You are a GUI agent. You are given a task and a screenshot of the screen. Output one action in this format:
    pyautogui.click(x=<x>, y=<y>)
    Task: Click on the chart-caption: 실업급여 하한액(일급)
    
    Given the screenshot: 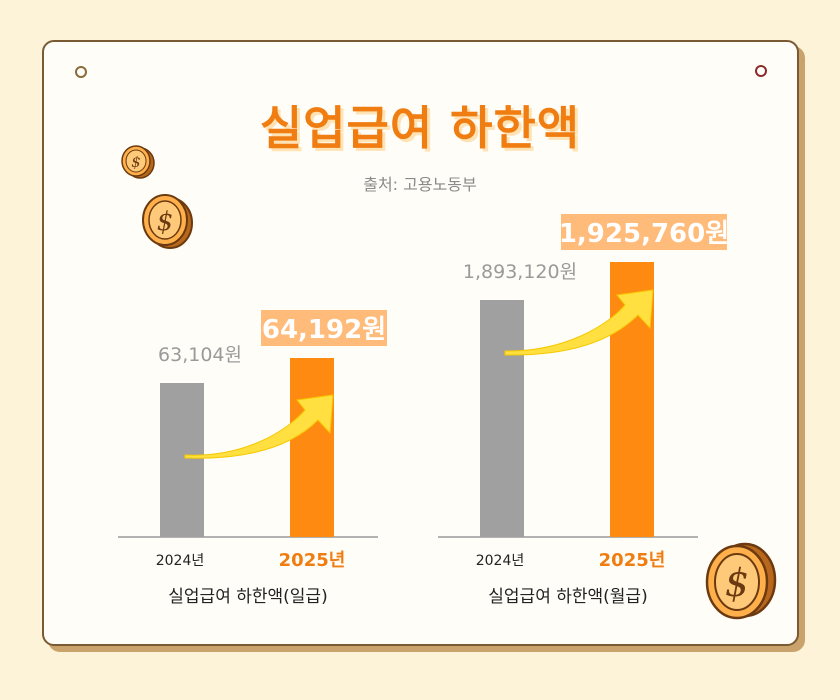 What is the action you would take?
    pyautogui.click(x=247, y=597)
    